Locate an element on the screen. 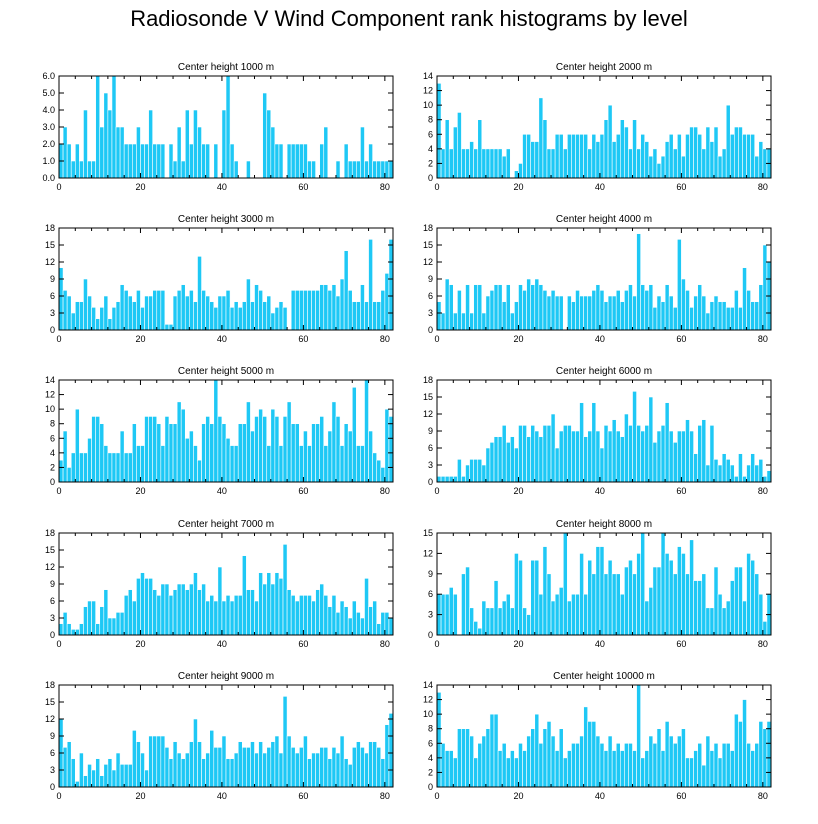 This screenshot has height=824, width=818. y-tick-label: 4 is located at coordinates (430, 149).